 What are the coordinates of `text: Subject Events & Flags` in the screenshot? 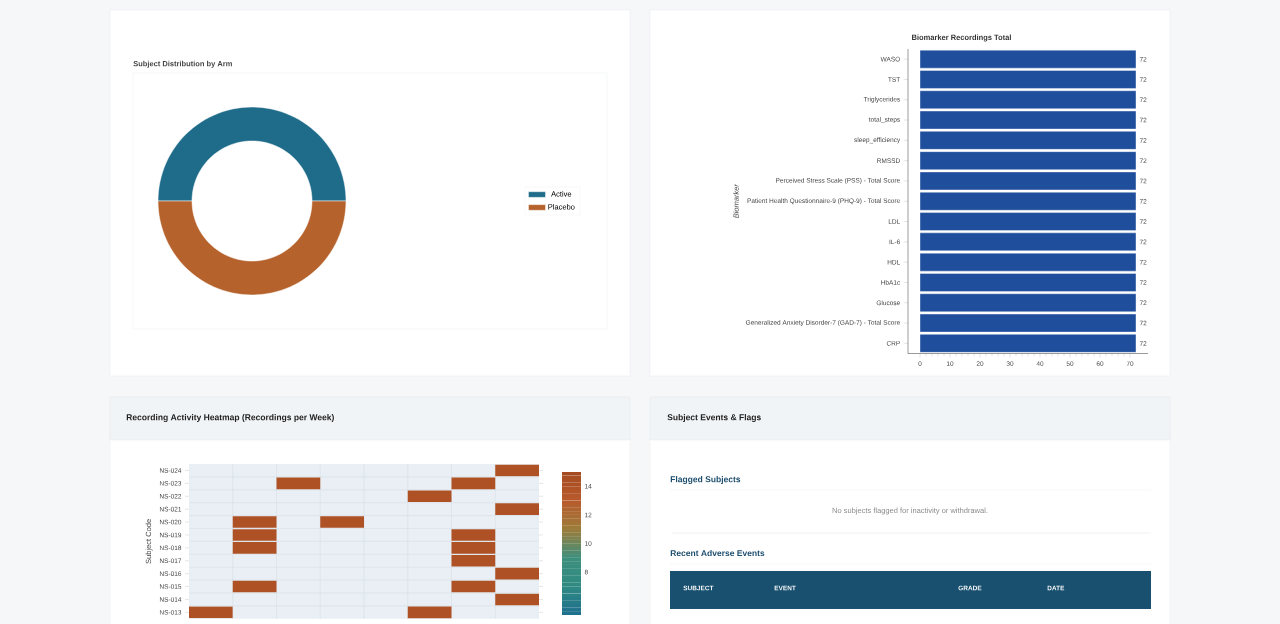 It's located at (714, 418).